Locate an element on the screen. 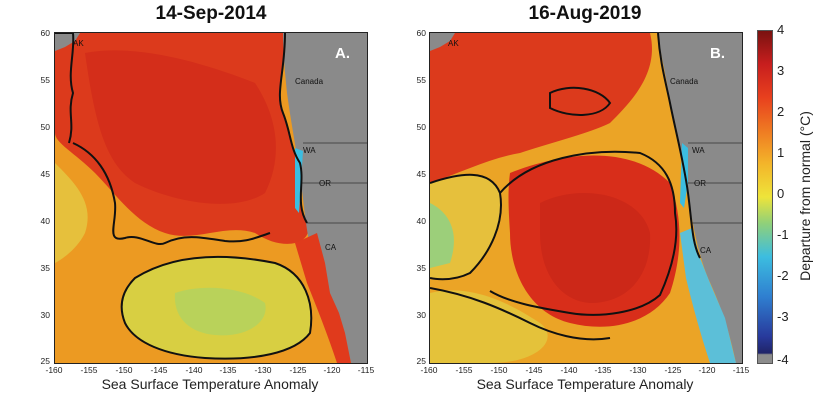 The width and height of the screenshot is (830, 408). panel-a-ytick: 35 is located at coordinates (45, 268).